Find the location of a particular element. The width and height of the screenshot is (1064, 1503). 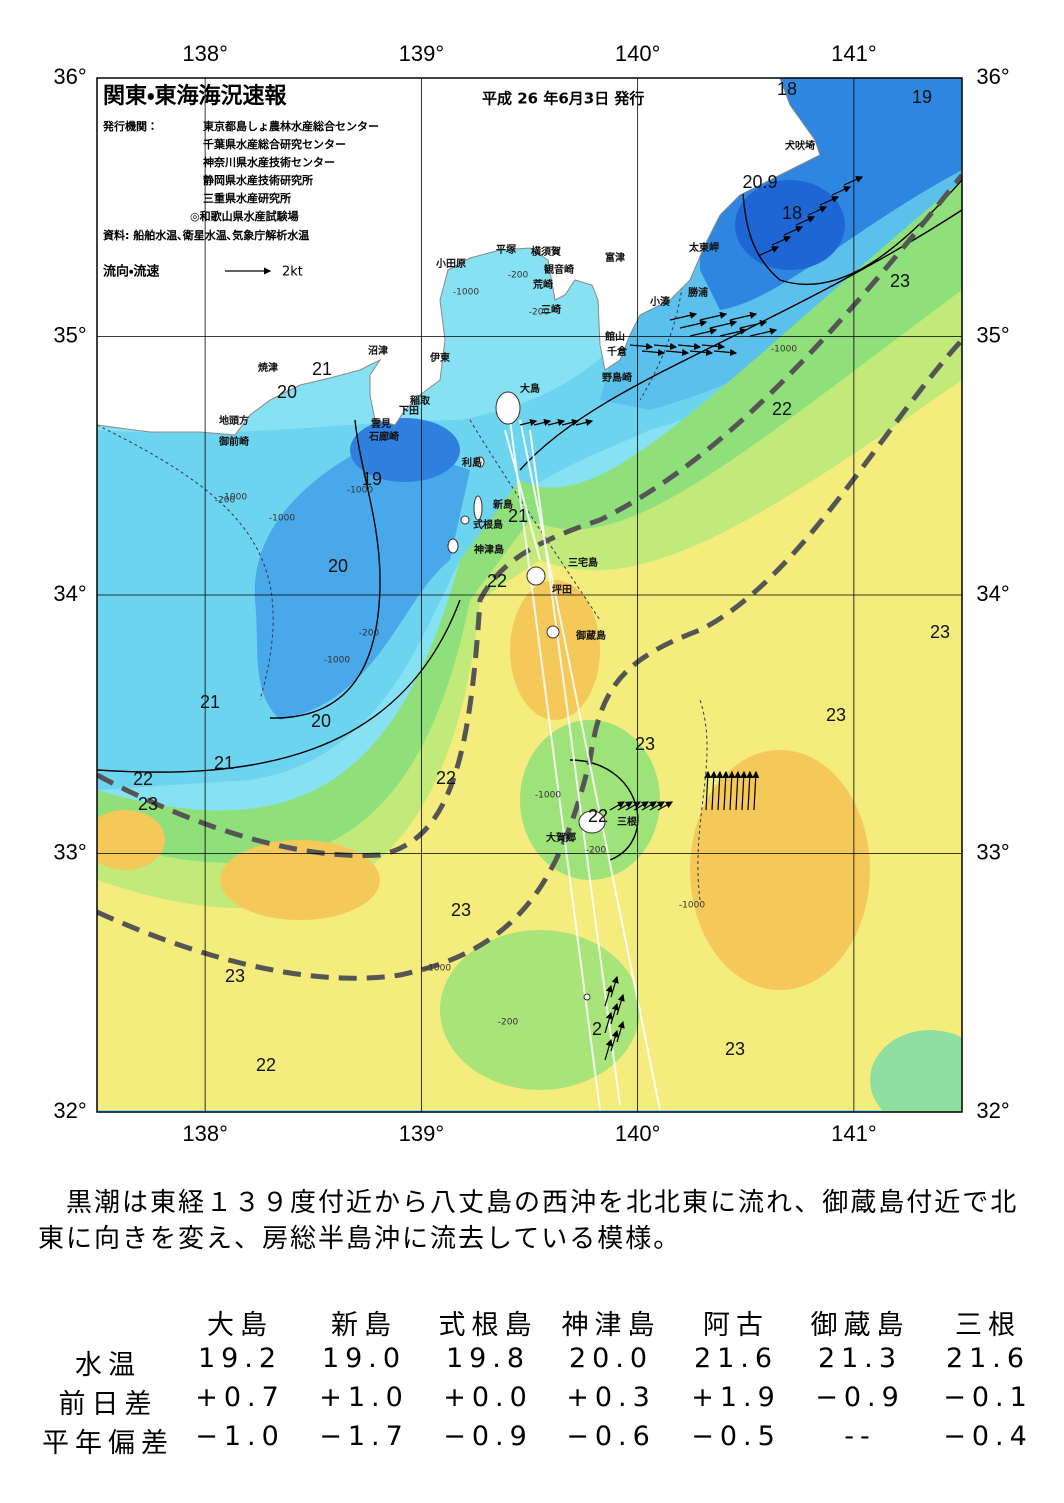

place-name: 平塚 is located at coordinates (506, 249).